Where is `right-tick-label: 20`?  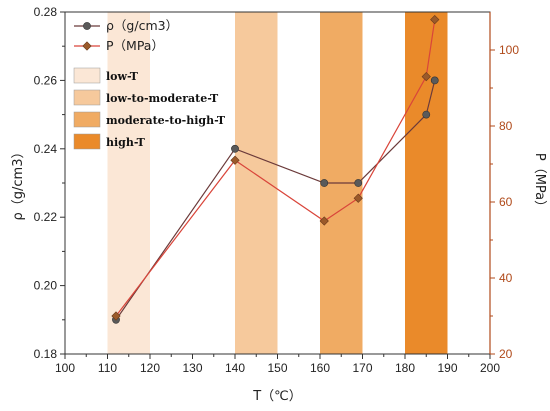 right-tick-label: 20 is located at coordinates (506, 354).